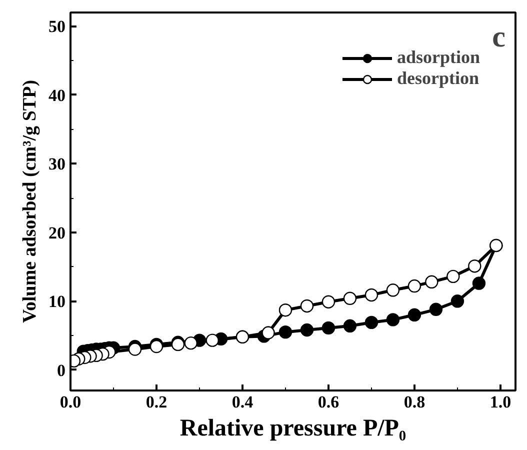  I want to click on x-tick-label: 0.0, so click(71, 402).